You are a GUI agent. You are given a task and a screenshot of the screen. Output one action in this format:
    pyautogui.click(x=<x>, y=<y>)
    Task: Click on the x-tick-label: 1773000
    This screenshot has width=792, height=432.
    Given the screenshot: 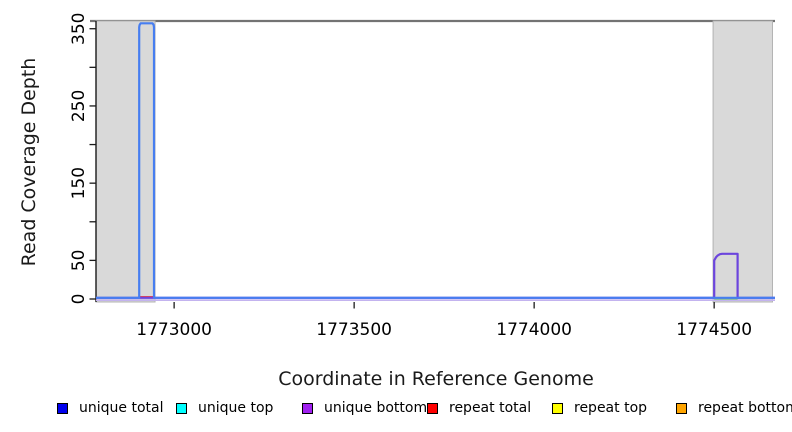 What is the action you would take?
    pyautogui.click(x=174, y=330)
    